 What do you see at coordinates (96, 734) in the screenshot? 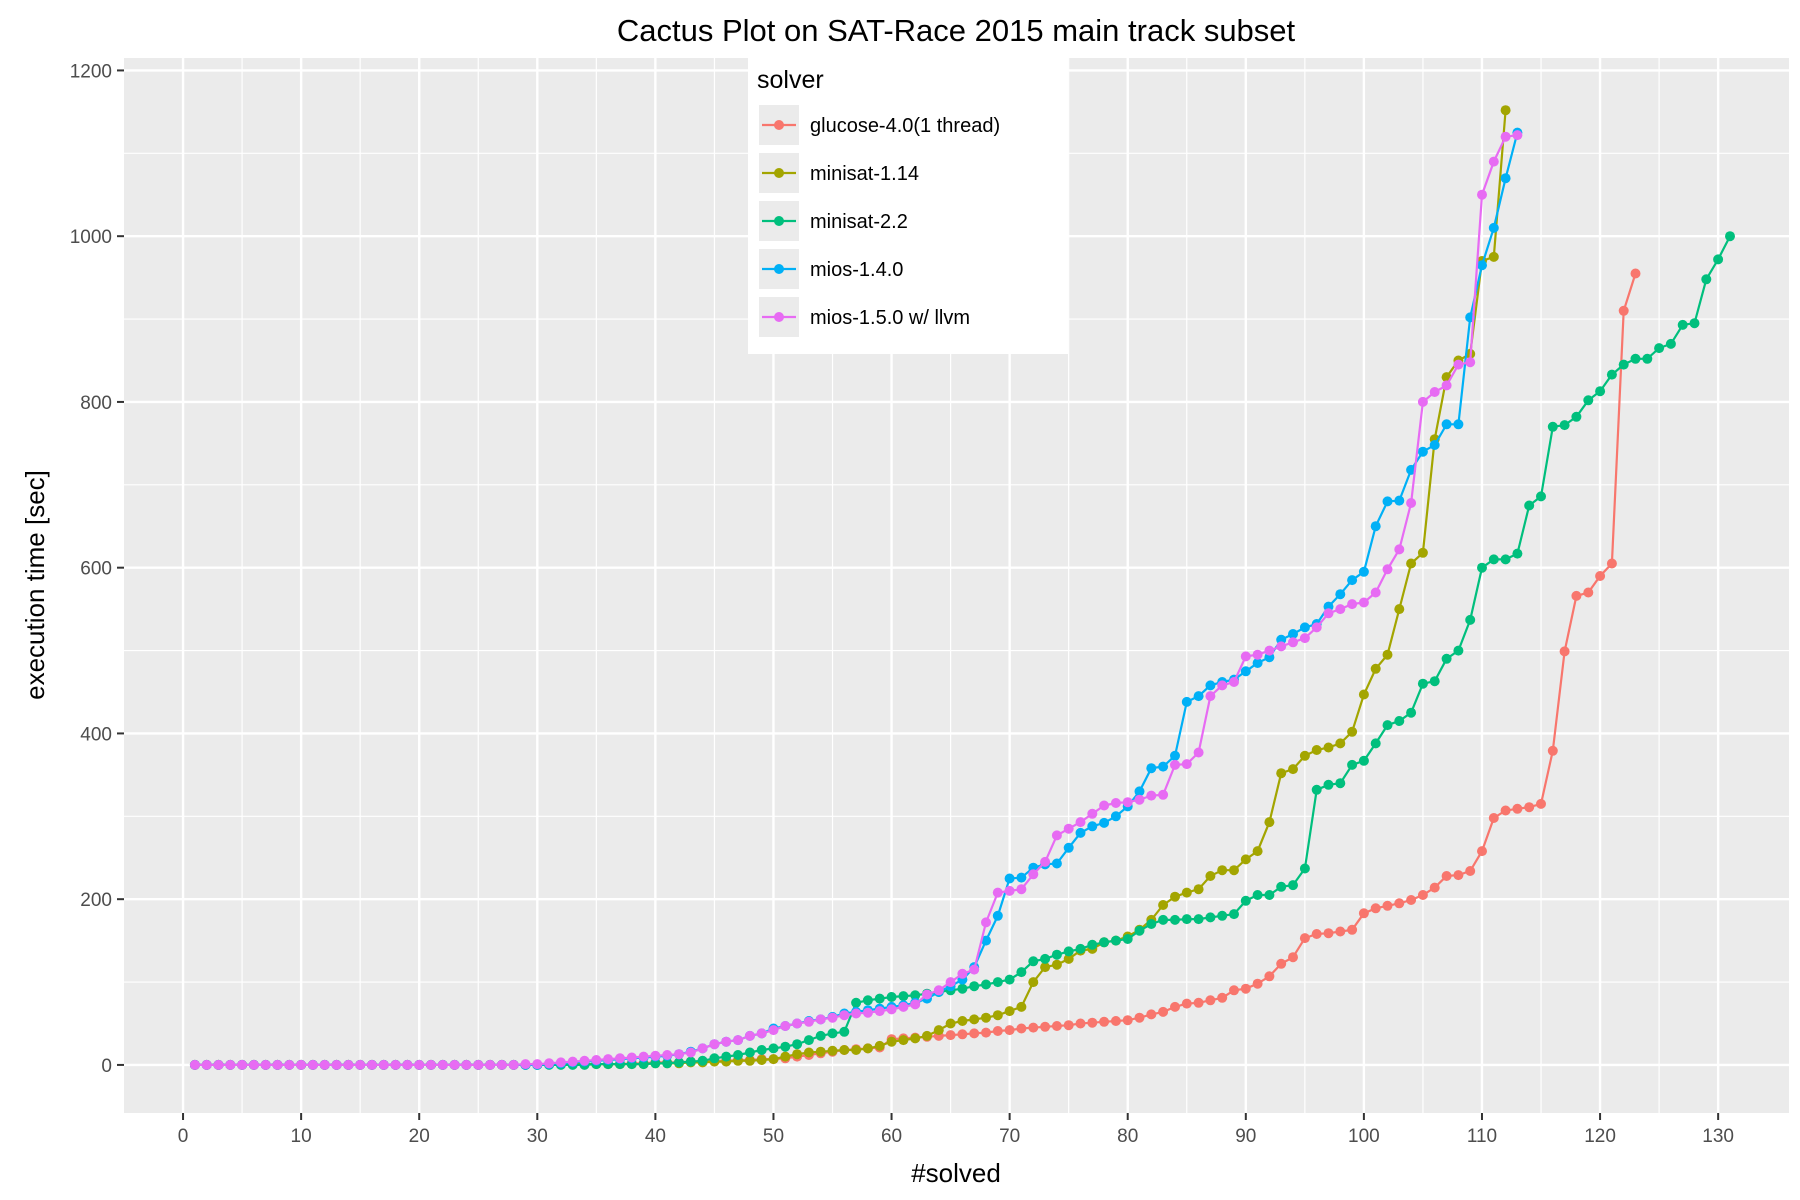
I see `y-tick-label: 400` at bounding box center [96, 734].